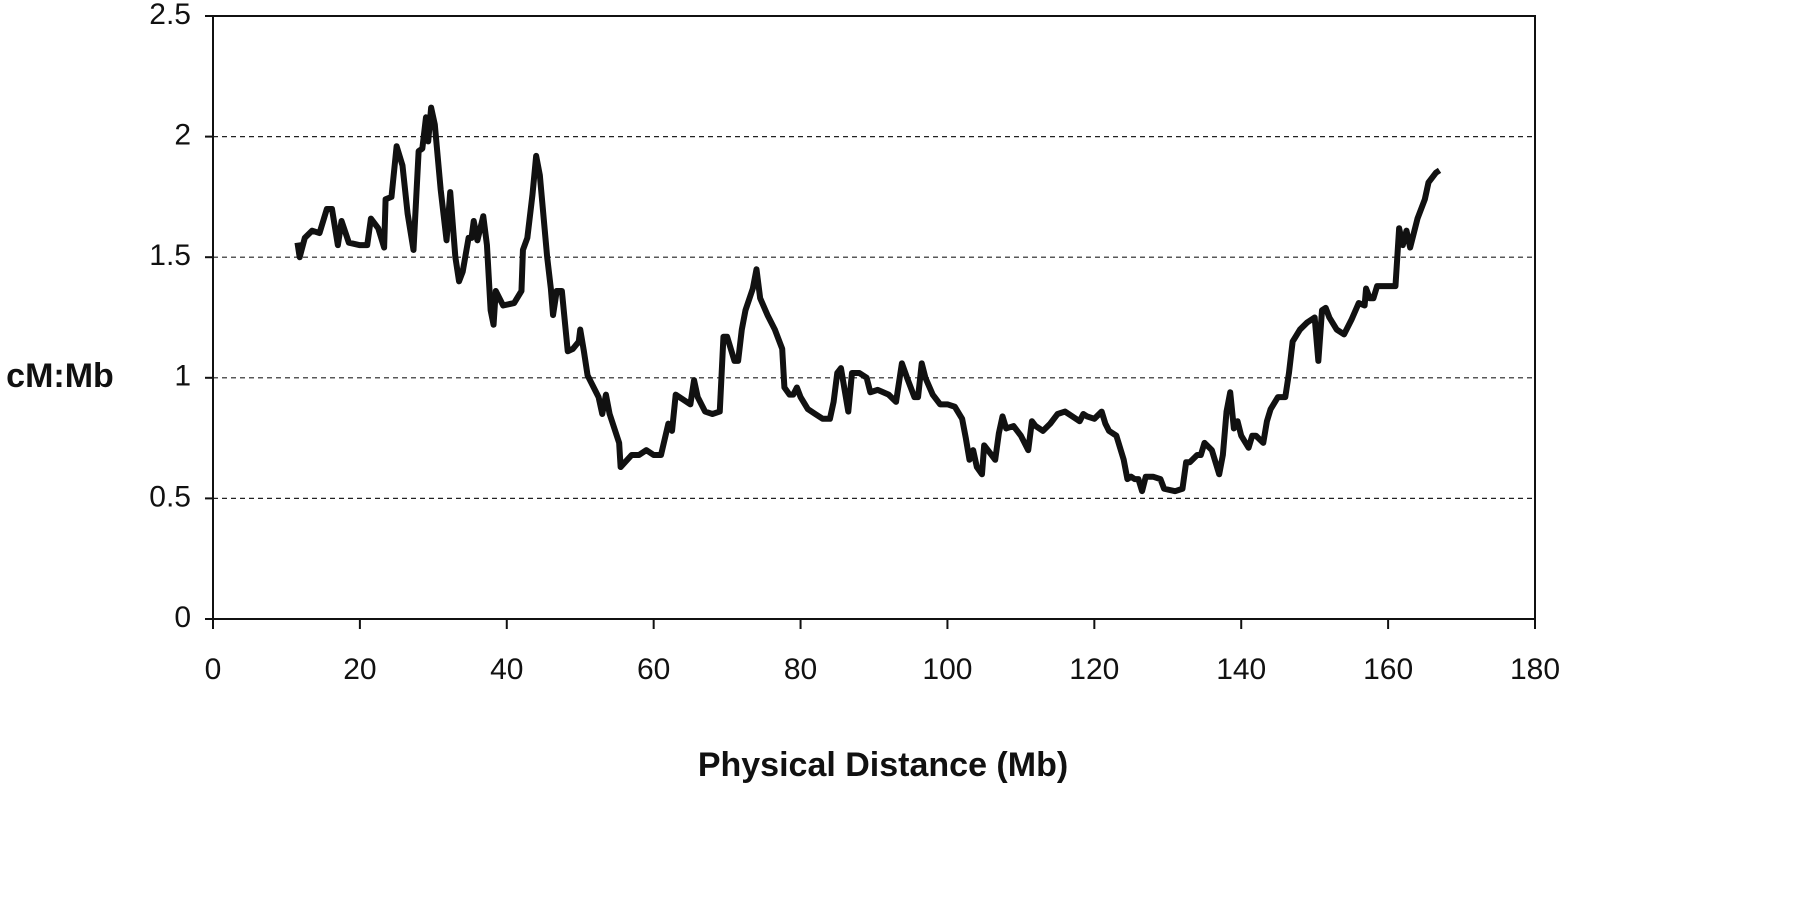  I want to click on x-tick-label: 80, so click(800, 669).